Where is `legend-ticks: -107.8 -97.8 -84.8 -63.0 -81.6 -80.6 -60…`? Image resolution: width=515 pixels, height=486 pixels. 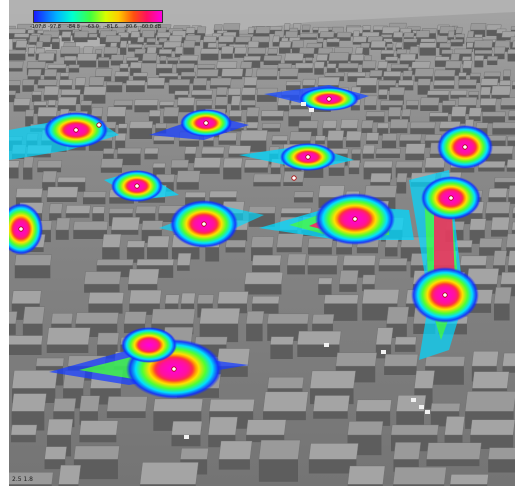
legend-ticks: -107.8 -97.8 -84.8 -63.0 -81.6 -80.6 -60… is located at coordinates (100, 28).